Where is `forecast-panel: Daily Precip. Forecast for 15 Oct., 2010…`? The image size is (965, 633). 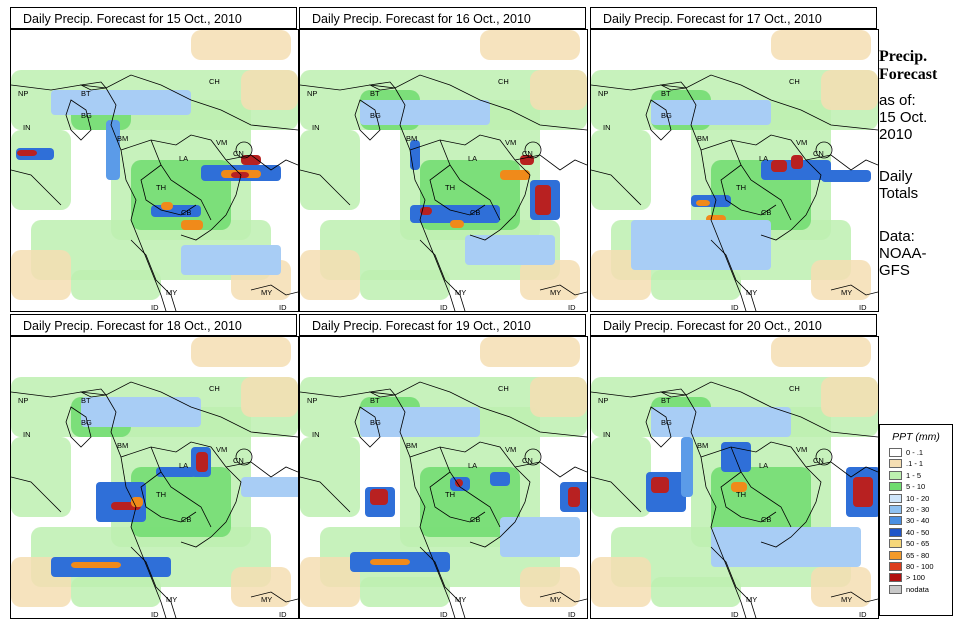 forecast-panel: Daily Precip. Forecast for 15 Oct., 2010… is located at coordinates (154, 159).